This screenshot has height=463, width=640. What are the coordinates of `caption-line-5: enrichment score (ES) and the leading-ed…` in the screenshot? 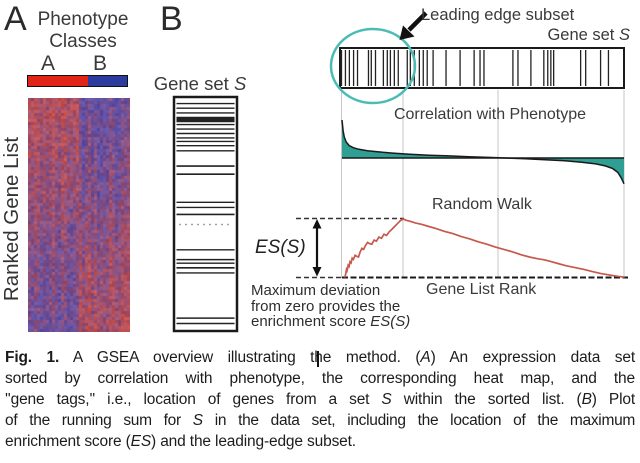 It's located at (180, 441).